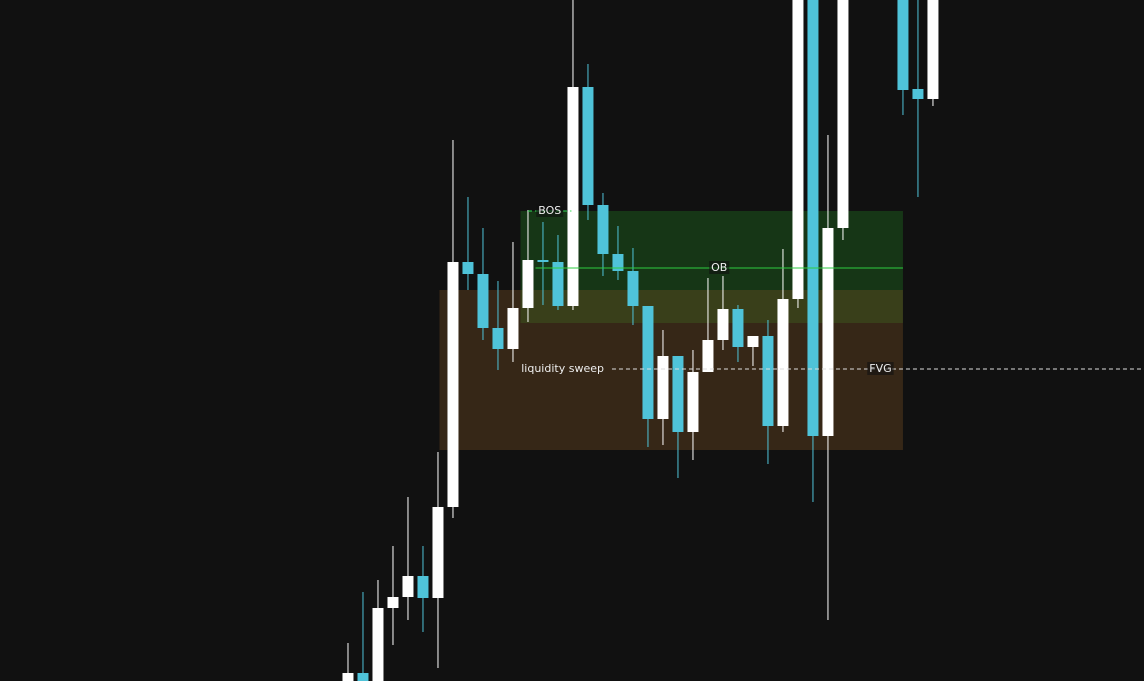  I want to click on level-label: BOS, so click(549, 210).